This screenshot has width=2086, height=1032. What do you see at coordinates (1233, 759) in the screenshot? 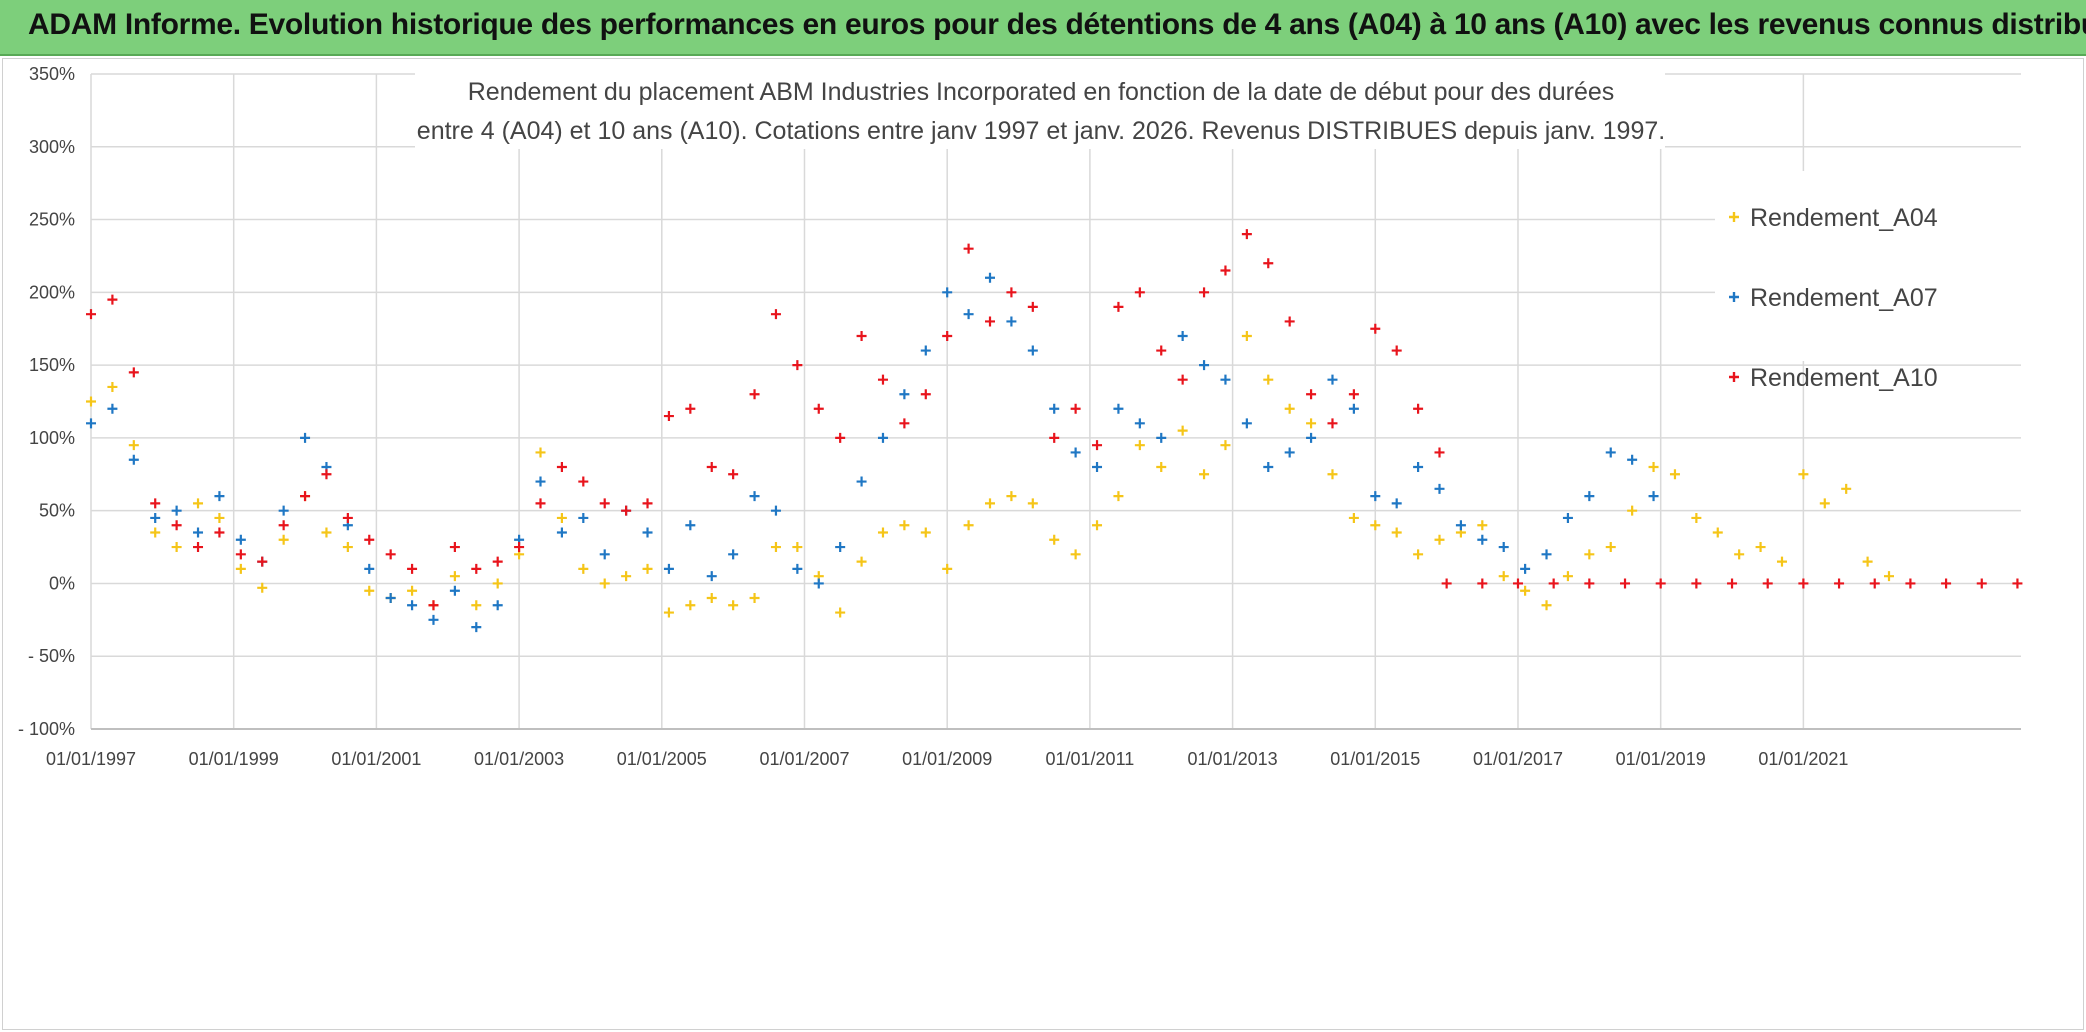
I see `x-tick-label: 01/01/2013` at bounding box center [1233, 759].